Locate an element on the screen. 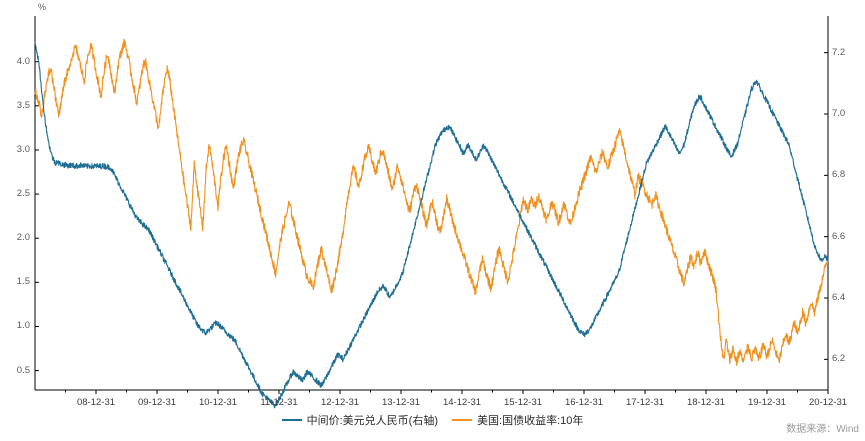 The image size is (865, 441). left-tick-1: 1.0 is located at coordinates (23, 326).